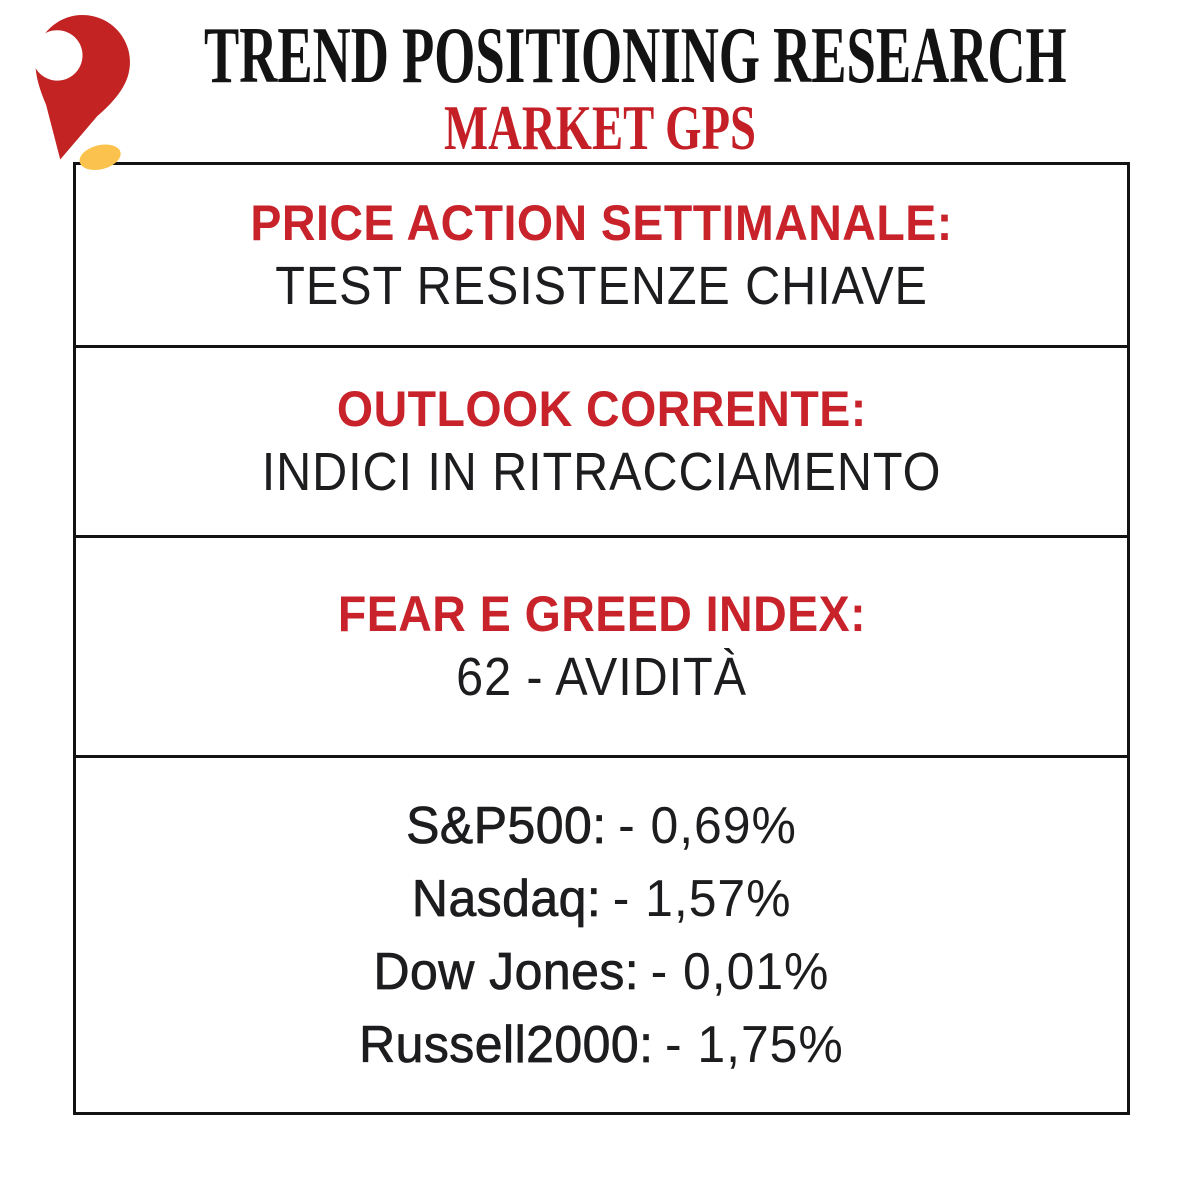 This screenshot has width=1200, height=1200. Describe the element at coordinates (702, 898) in the screenshot. I see `index-value: - 1,57%` at that location.